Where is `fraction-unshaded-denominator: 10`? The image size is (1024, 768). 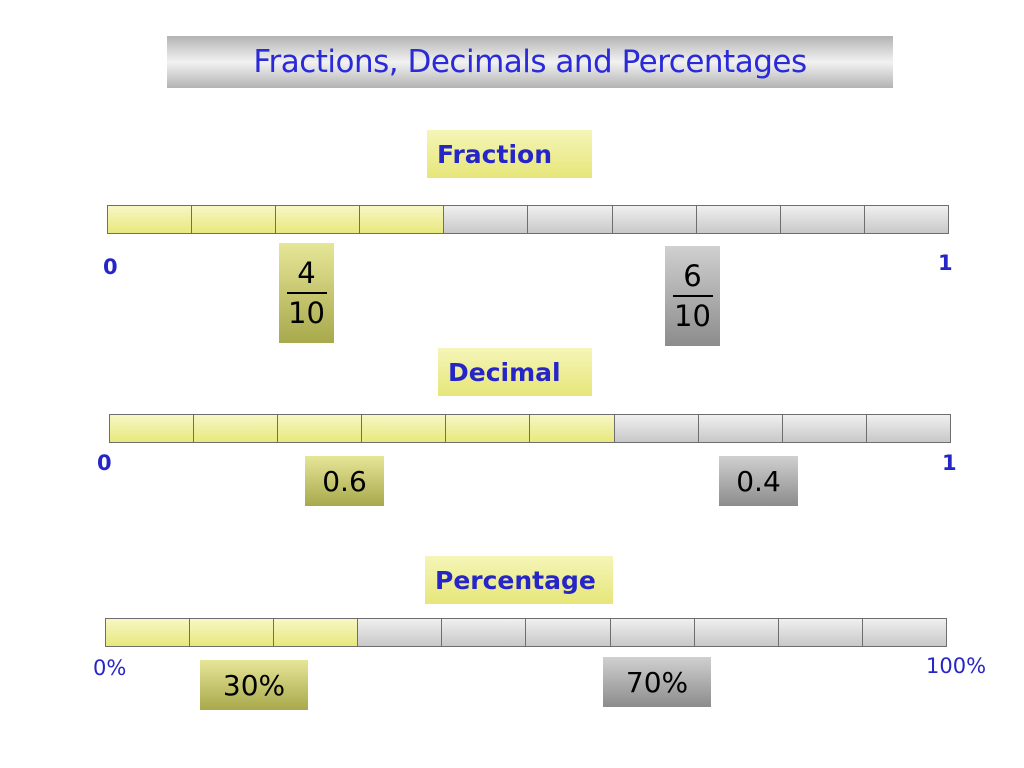 fraction-unshaded-denominator: 10 is located at coordinates (692, 316).